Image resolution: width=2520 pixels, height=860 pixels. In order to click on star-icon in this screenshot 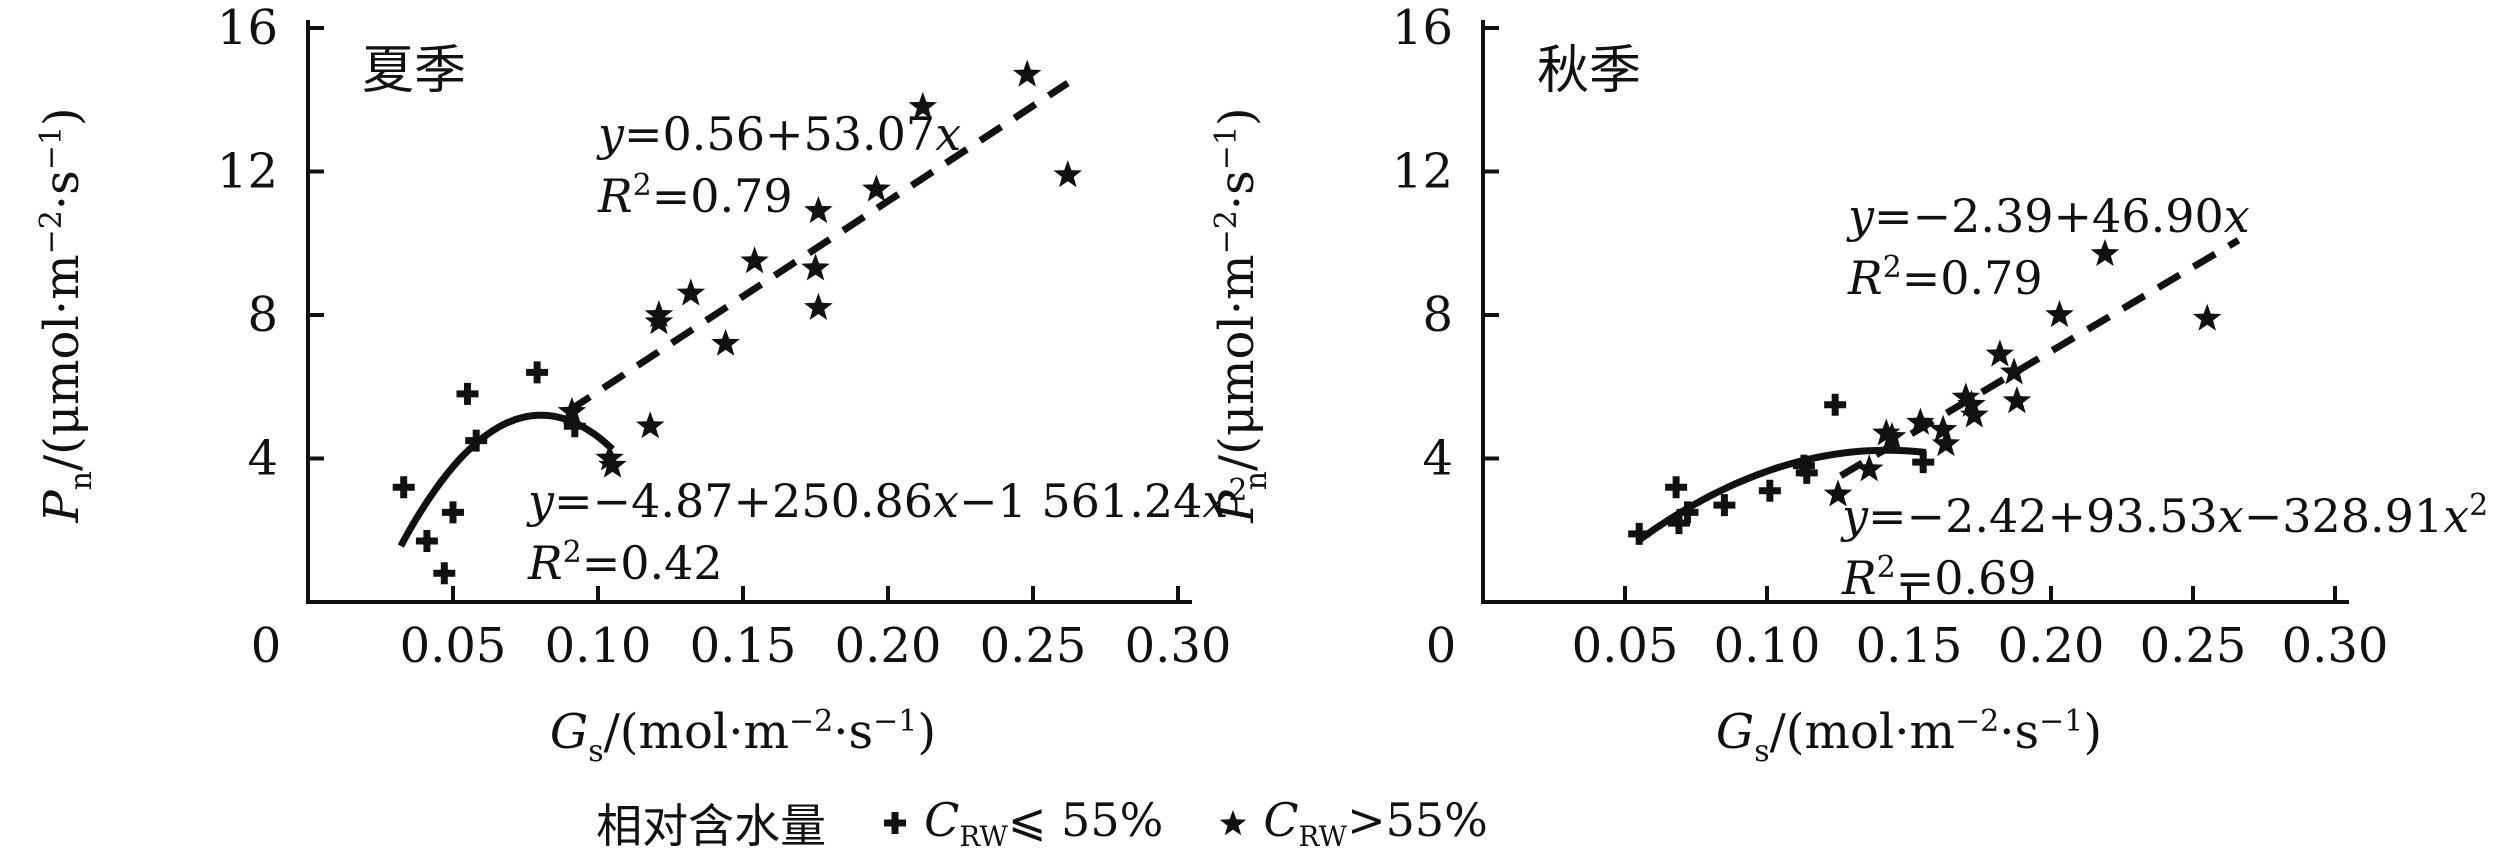, I will do `click(1233, 823)`.